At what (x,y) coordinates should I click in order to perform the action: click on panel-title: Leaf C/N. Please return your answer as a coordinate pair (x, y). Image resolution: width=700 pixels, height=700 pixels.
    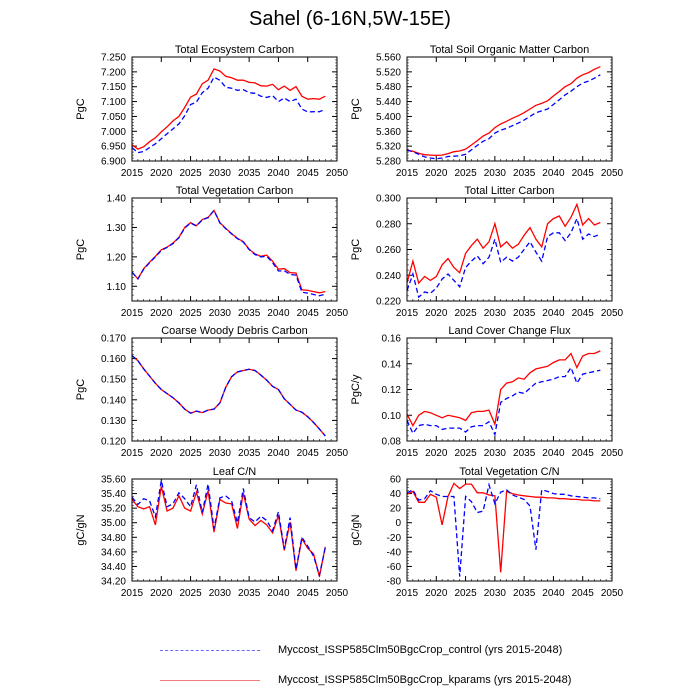
    Looking at the image, I should click on (234, 472).